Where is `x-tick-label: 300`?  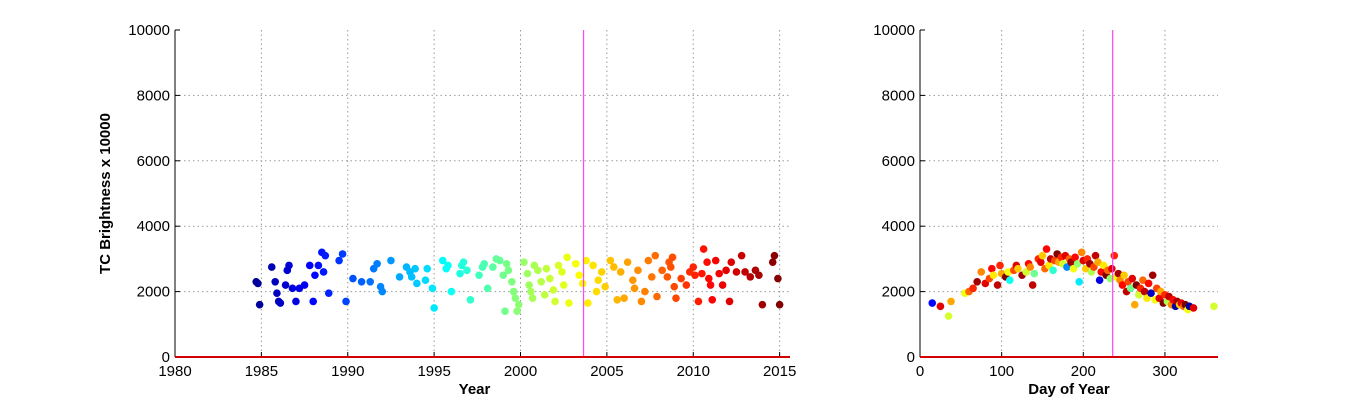
x-tick-label: 300 is located at coordinates (1164, 371).